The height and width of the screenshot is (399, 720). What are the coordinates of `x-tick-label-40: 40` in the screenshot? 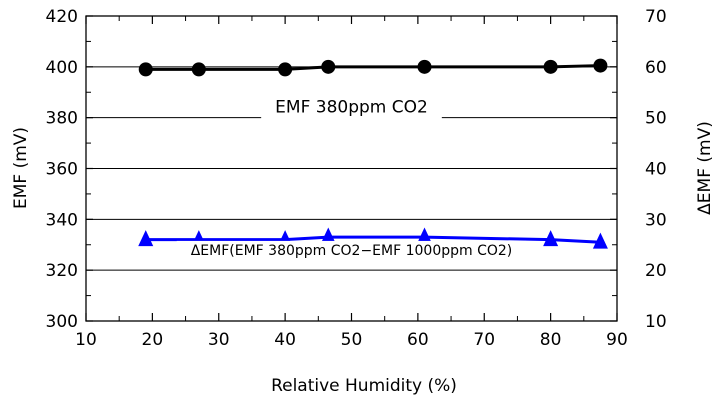 It's located at (285, 340).